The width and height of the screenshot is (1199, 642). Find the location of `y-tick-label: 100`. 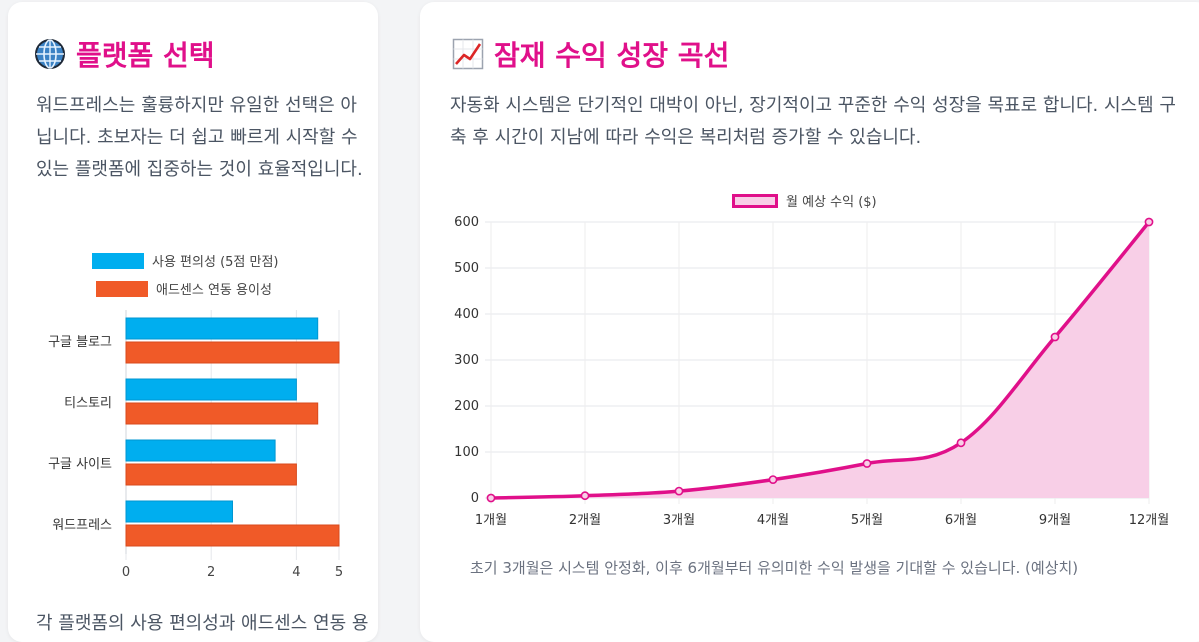

y-tick-label: 100 is located at coordinates (466, 452).